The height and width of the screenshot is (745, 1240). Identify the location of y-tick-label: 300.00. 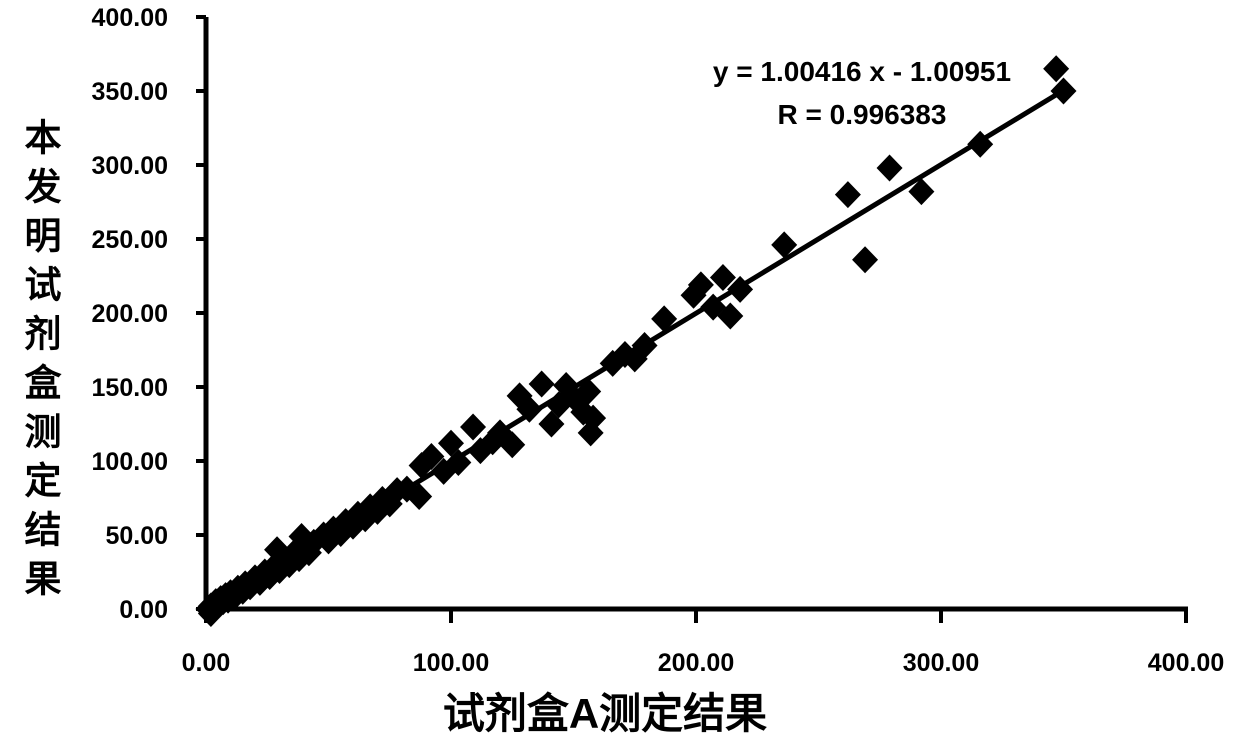
(130, 166).